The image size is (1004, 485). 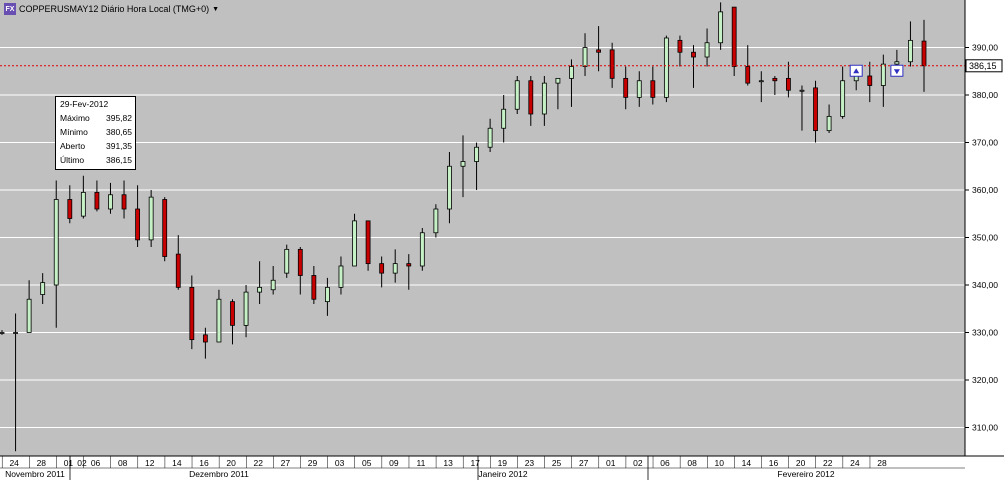 What do you see at coordinates (984, 228) in the screenshot?
I see `y-axis-panel` at bounding box center [984, 228].